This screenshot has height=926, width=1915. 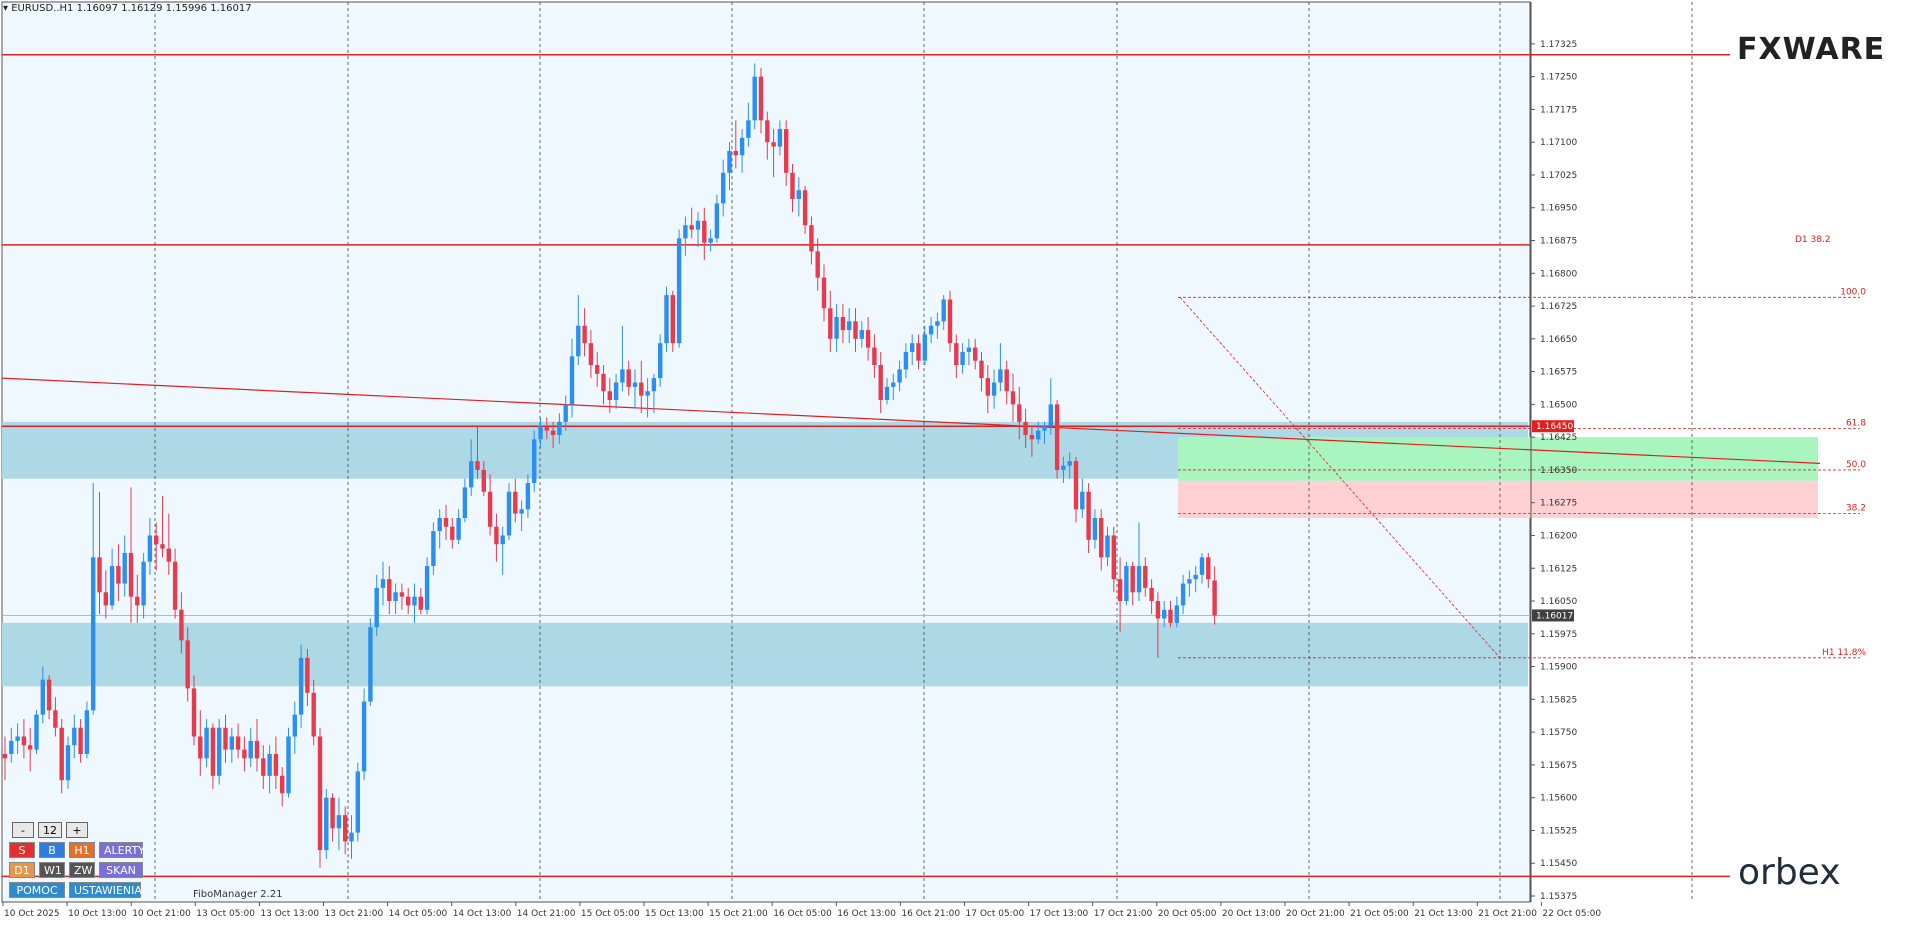 I want to click on decrease-button: -, so click(x=23, y=830).